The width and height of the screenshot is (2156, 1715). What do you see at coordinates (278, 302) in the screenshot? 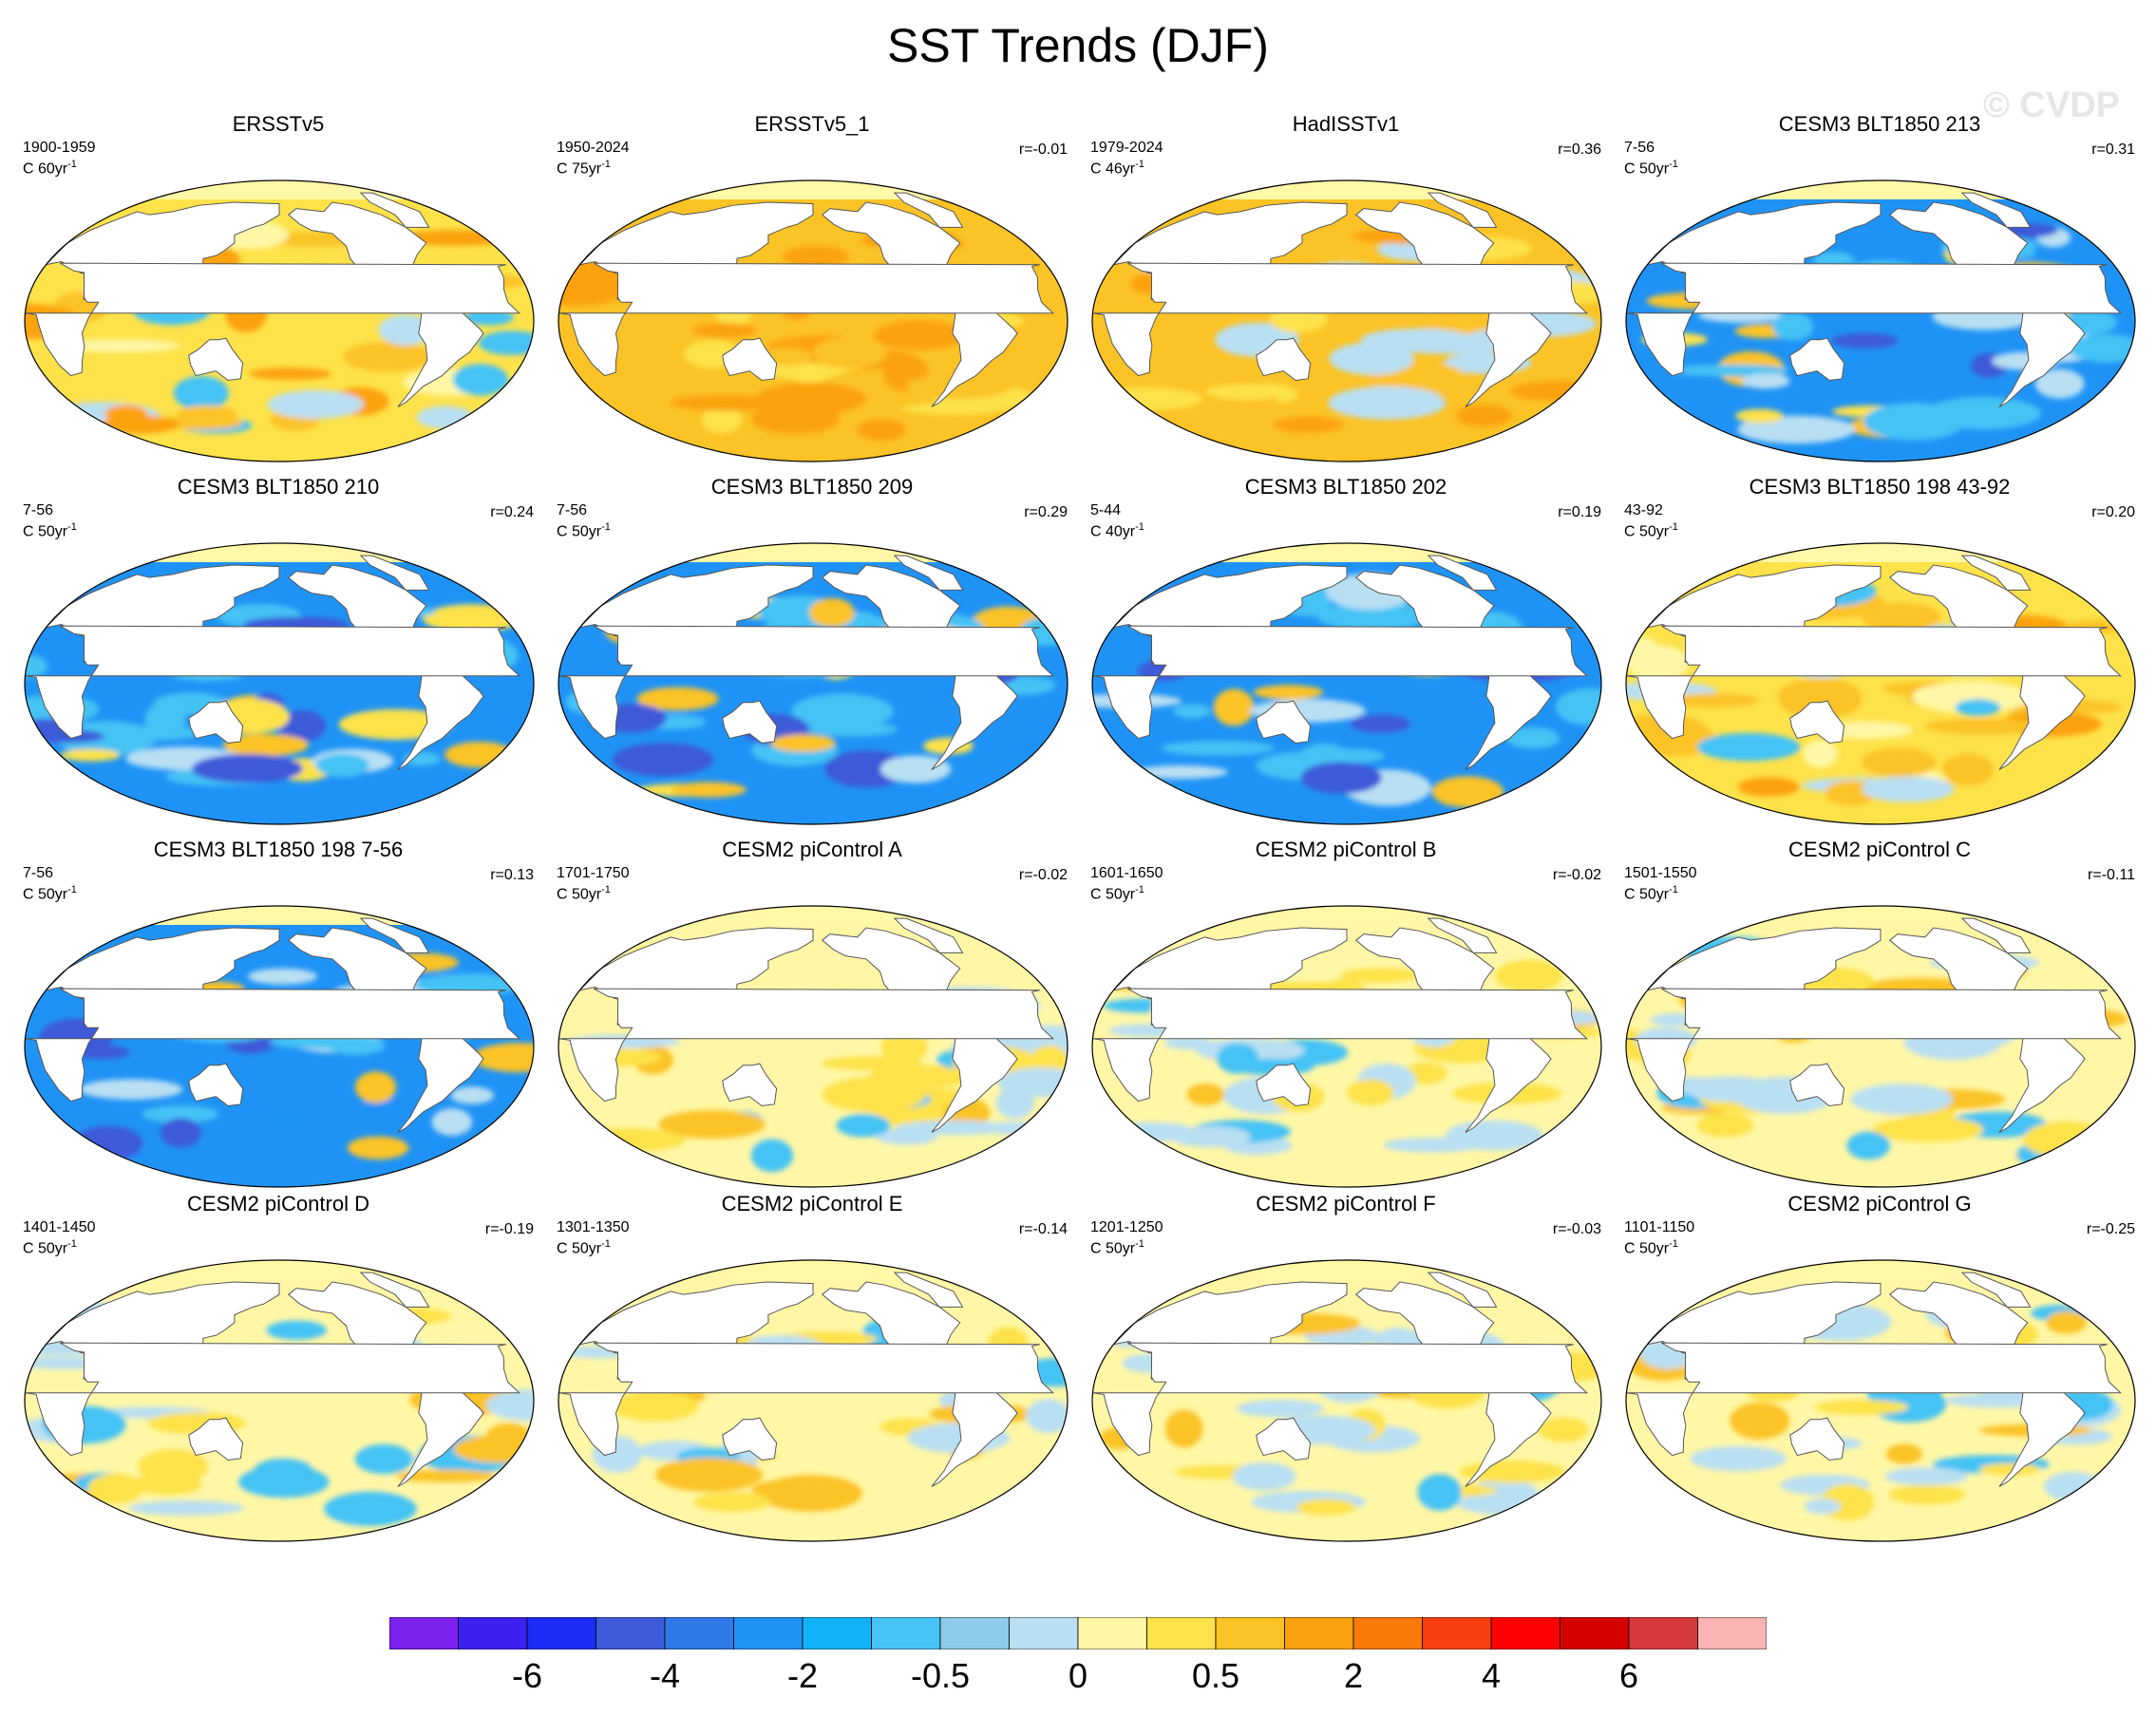
I see `map-panel: ERSSTv5 1900-1959 C 60yr-1` at bounding box center [278, 302].